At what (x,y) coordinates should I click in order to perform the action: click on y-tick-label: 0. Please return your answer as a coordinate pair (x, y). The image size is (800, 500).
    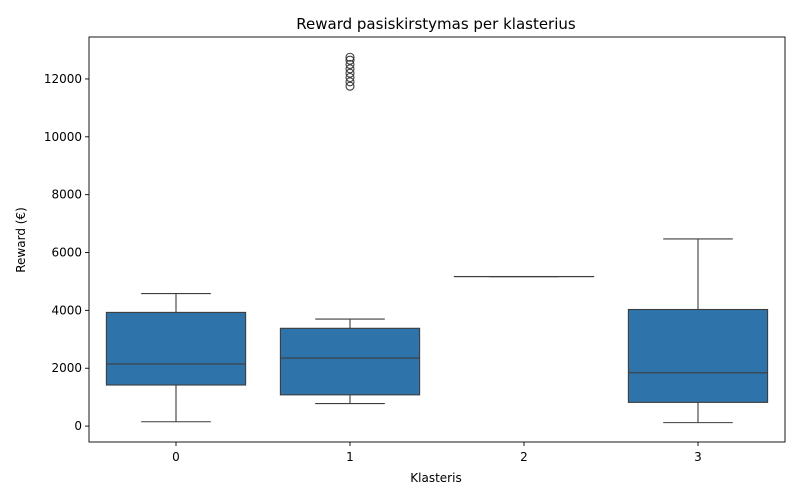
    Looking at the image, I should click on (78, 426).